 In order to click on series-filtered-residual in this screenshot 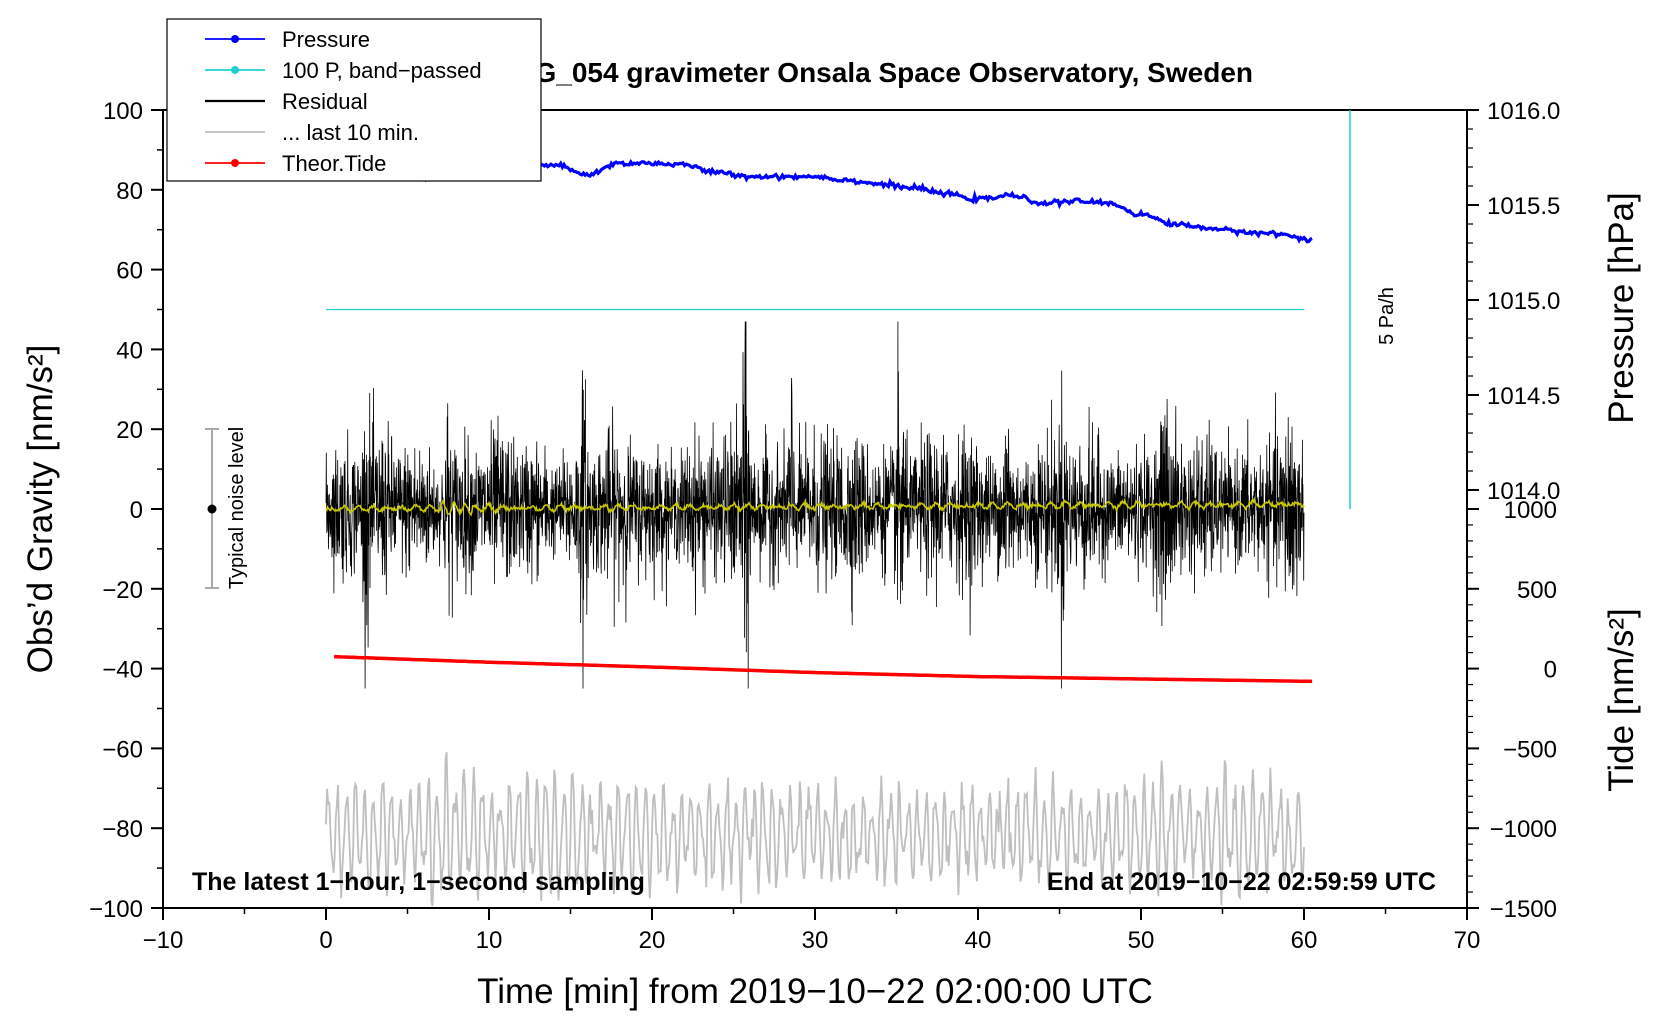, I will do `click(815, 506)`.